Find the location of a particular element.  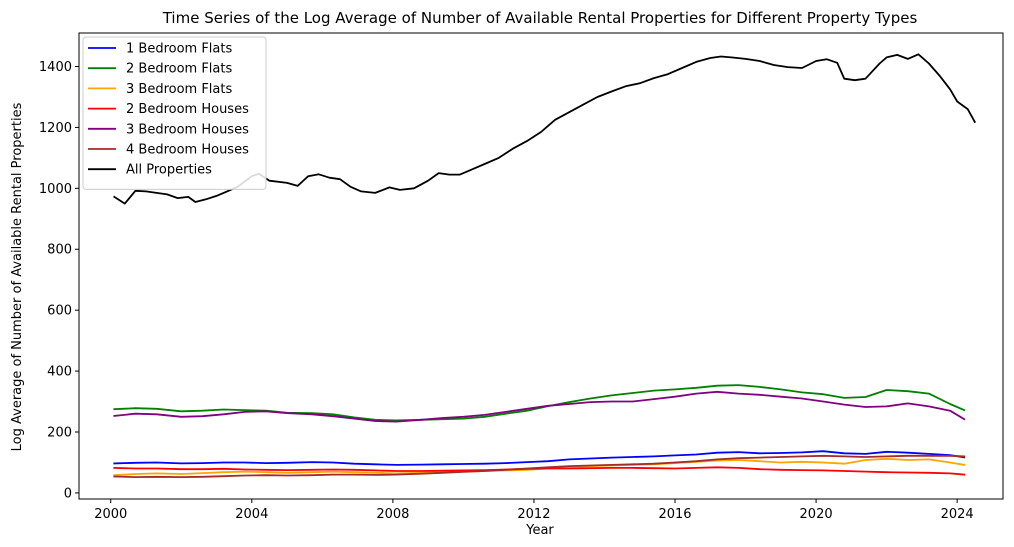

legend-label: 1 Bedroom Flats is located at coordinates (179, 49).